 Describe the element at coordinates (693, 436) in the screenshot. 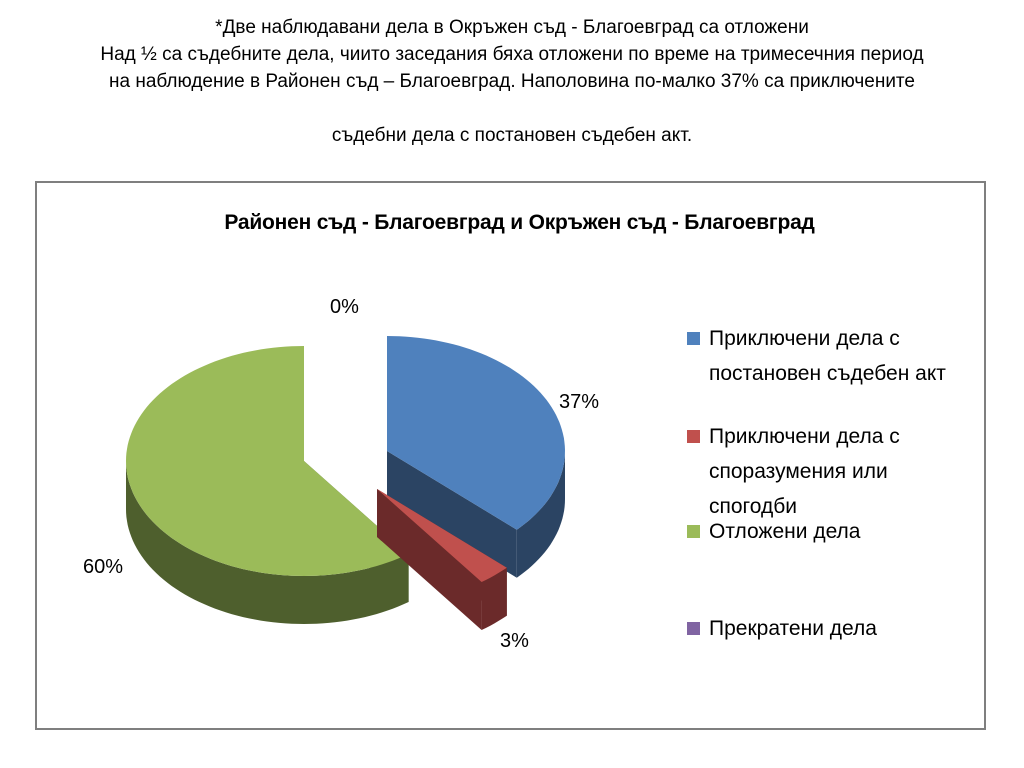

I see `legend-swatch-completed-with-agreement` at that location.